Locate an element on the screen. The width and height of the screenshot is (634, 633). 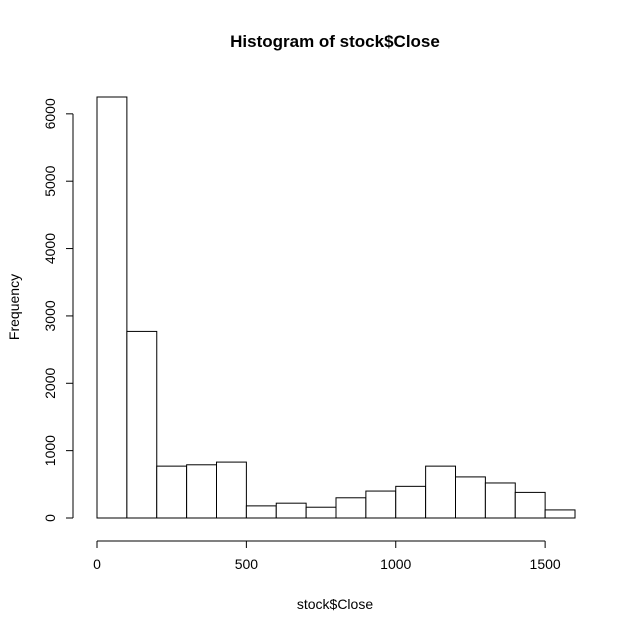
y-tick-label-3000: 3000 is located at coordinates (50, 315).